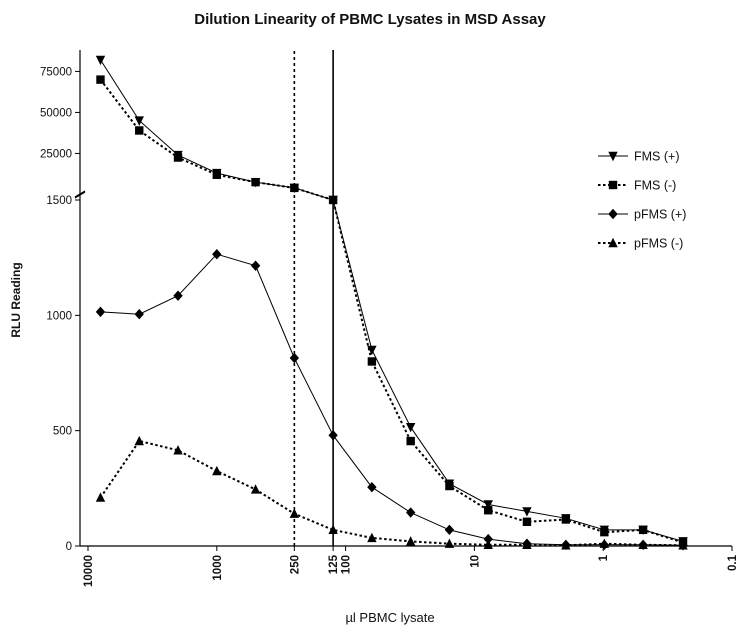 The width and height of the screenshot is (736, 630). What do you see at coordinates (642, 200) in the screenshot?
I see `legend: FMS (+) FMS (-) pFMS (+) pFMS (-)` at bounding box center [642, 200].